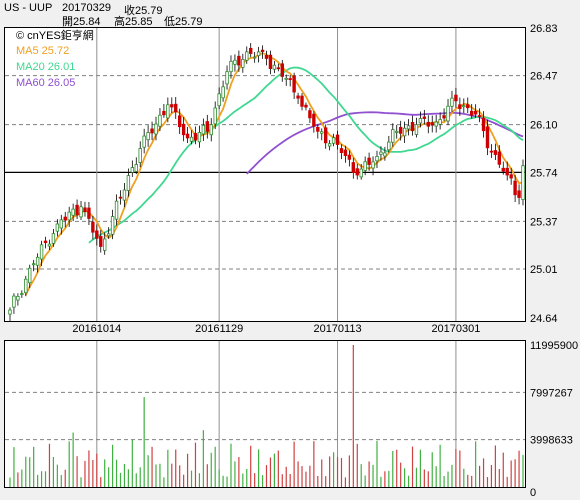  I want to click on date-tick-label: 20161014, so click(96, 329).